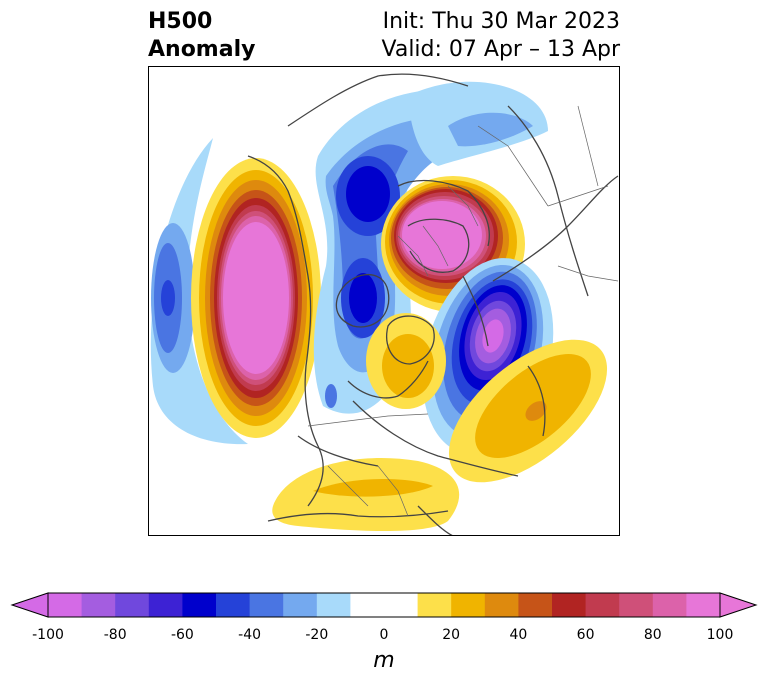  Describe the element at coordinates (250, 635) in the screenshot. I see `colorbar-tick-label: -40` at that location.